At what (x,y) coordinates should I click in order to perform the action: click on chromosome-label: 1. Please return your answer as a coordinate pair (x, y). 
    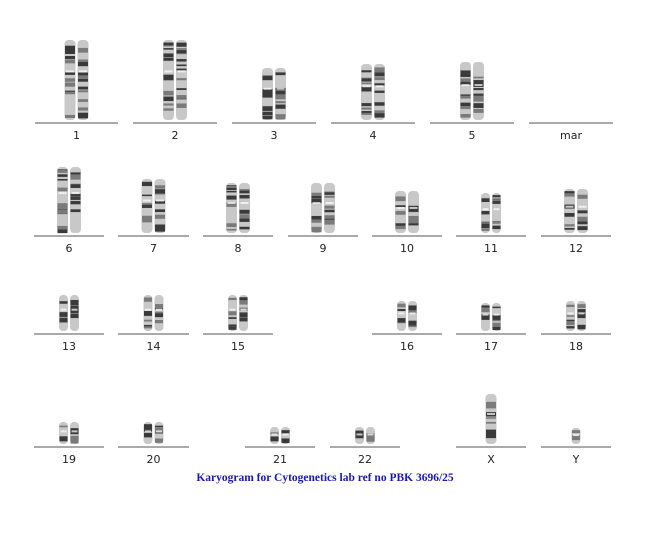
    Looking at the image, I should click on (76, 135).